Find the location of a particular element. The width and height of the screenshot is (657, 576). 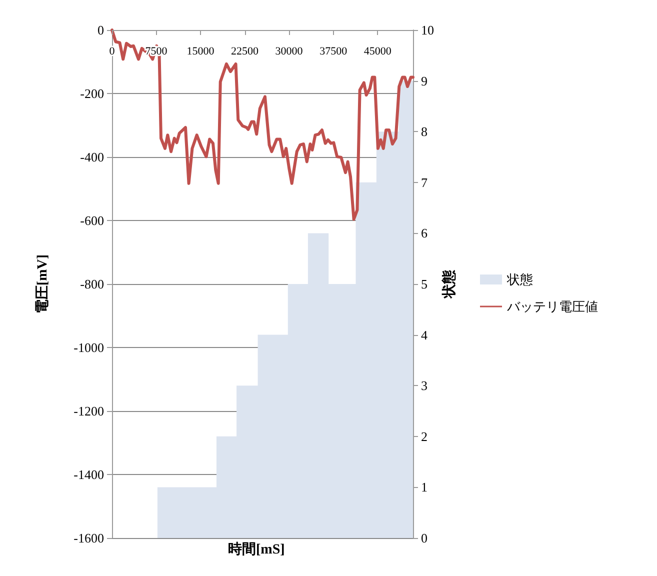

y2-axis-title: 状態 is located at coordinates (449, 284).